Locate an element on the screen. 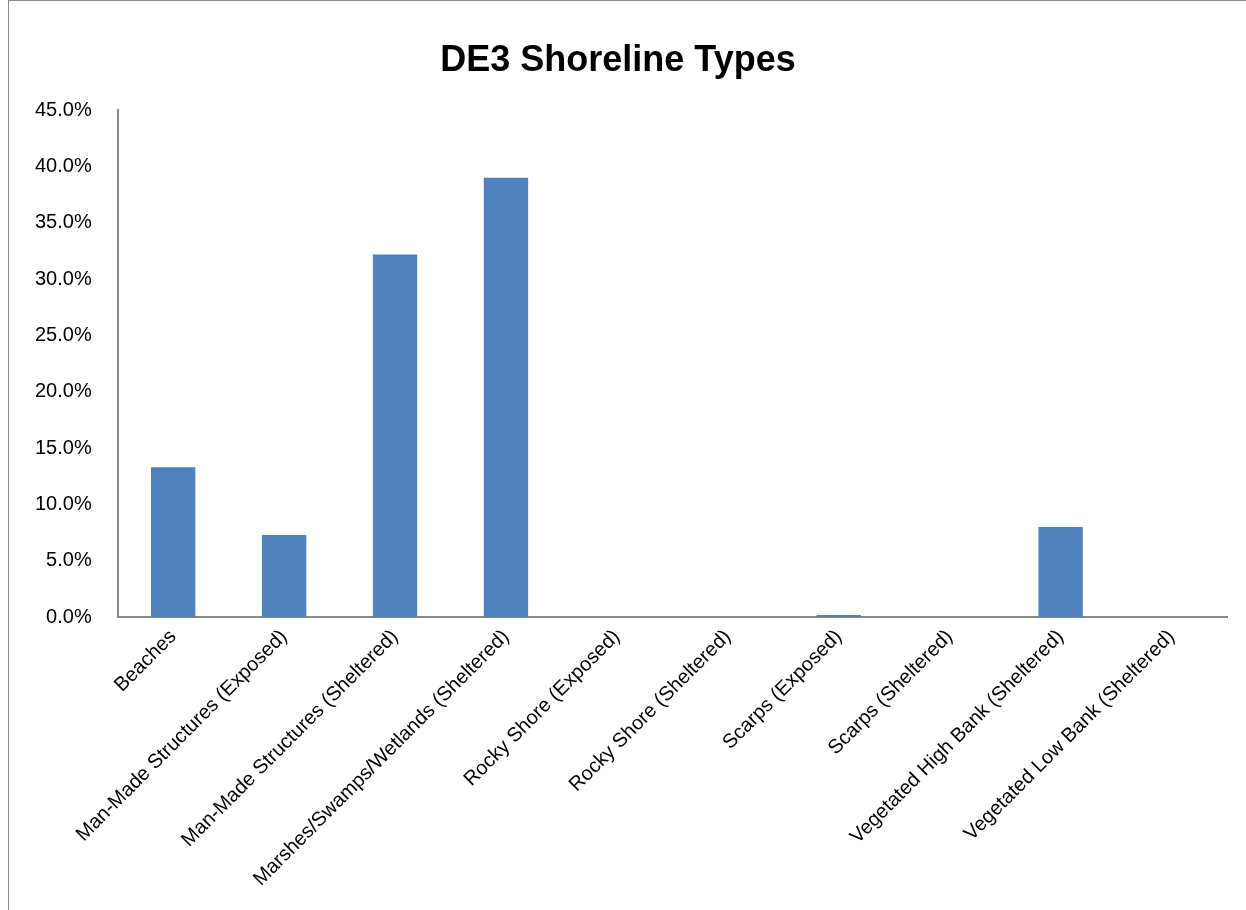 Image resolution: width=1246 pixels, height=910 pixels. y-tick-label: 25.0% is located at coordinates (63, 334).